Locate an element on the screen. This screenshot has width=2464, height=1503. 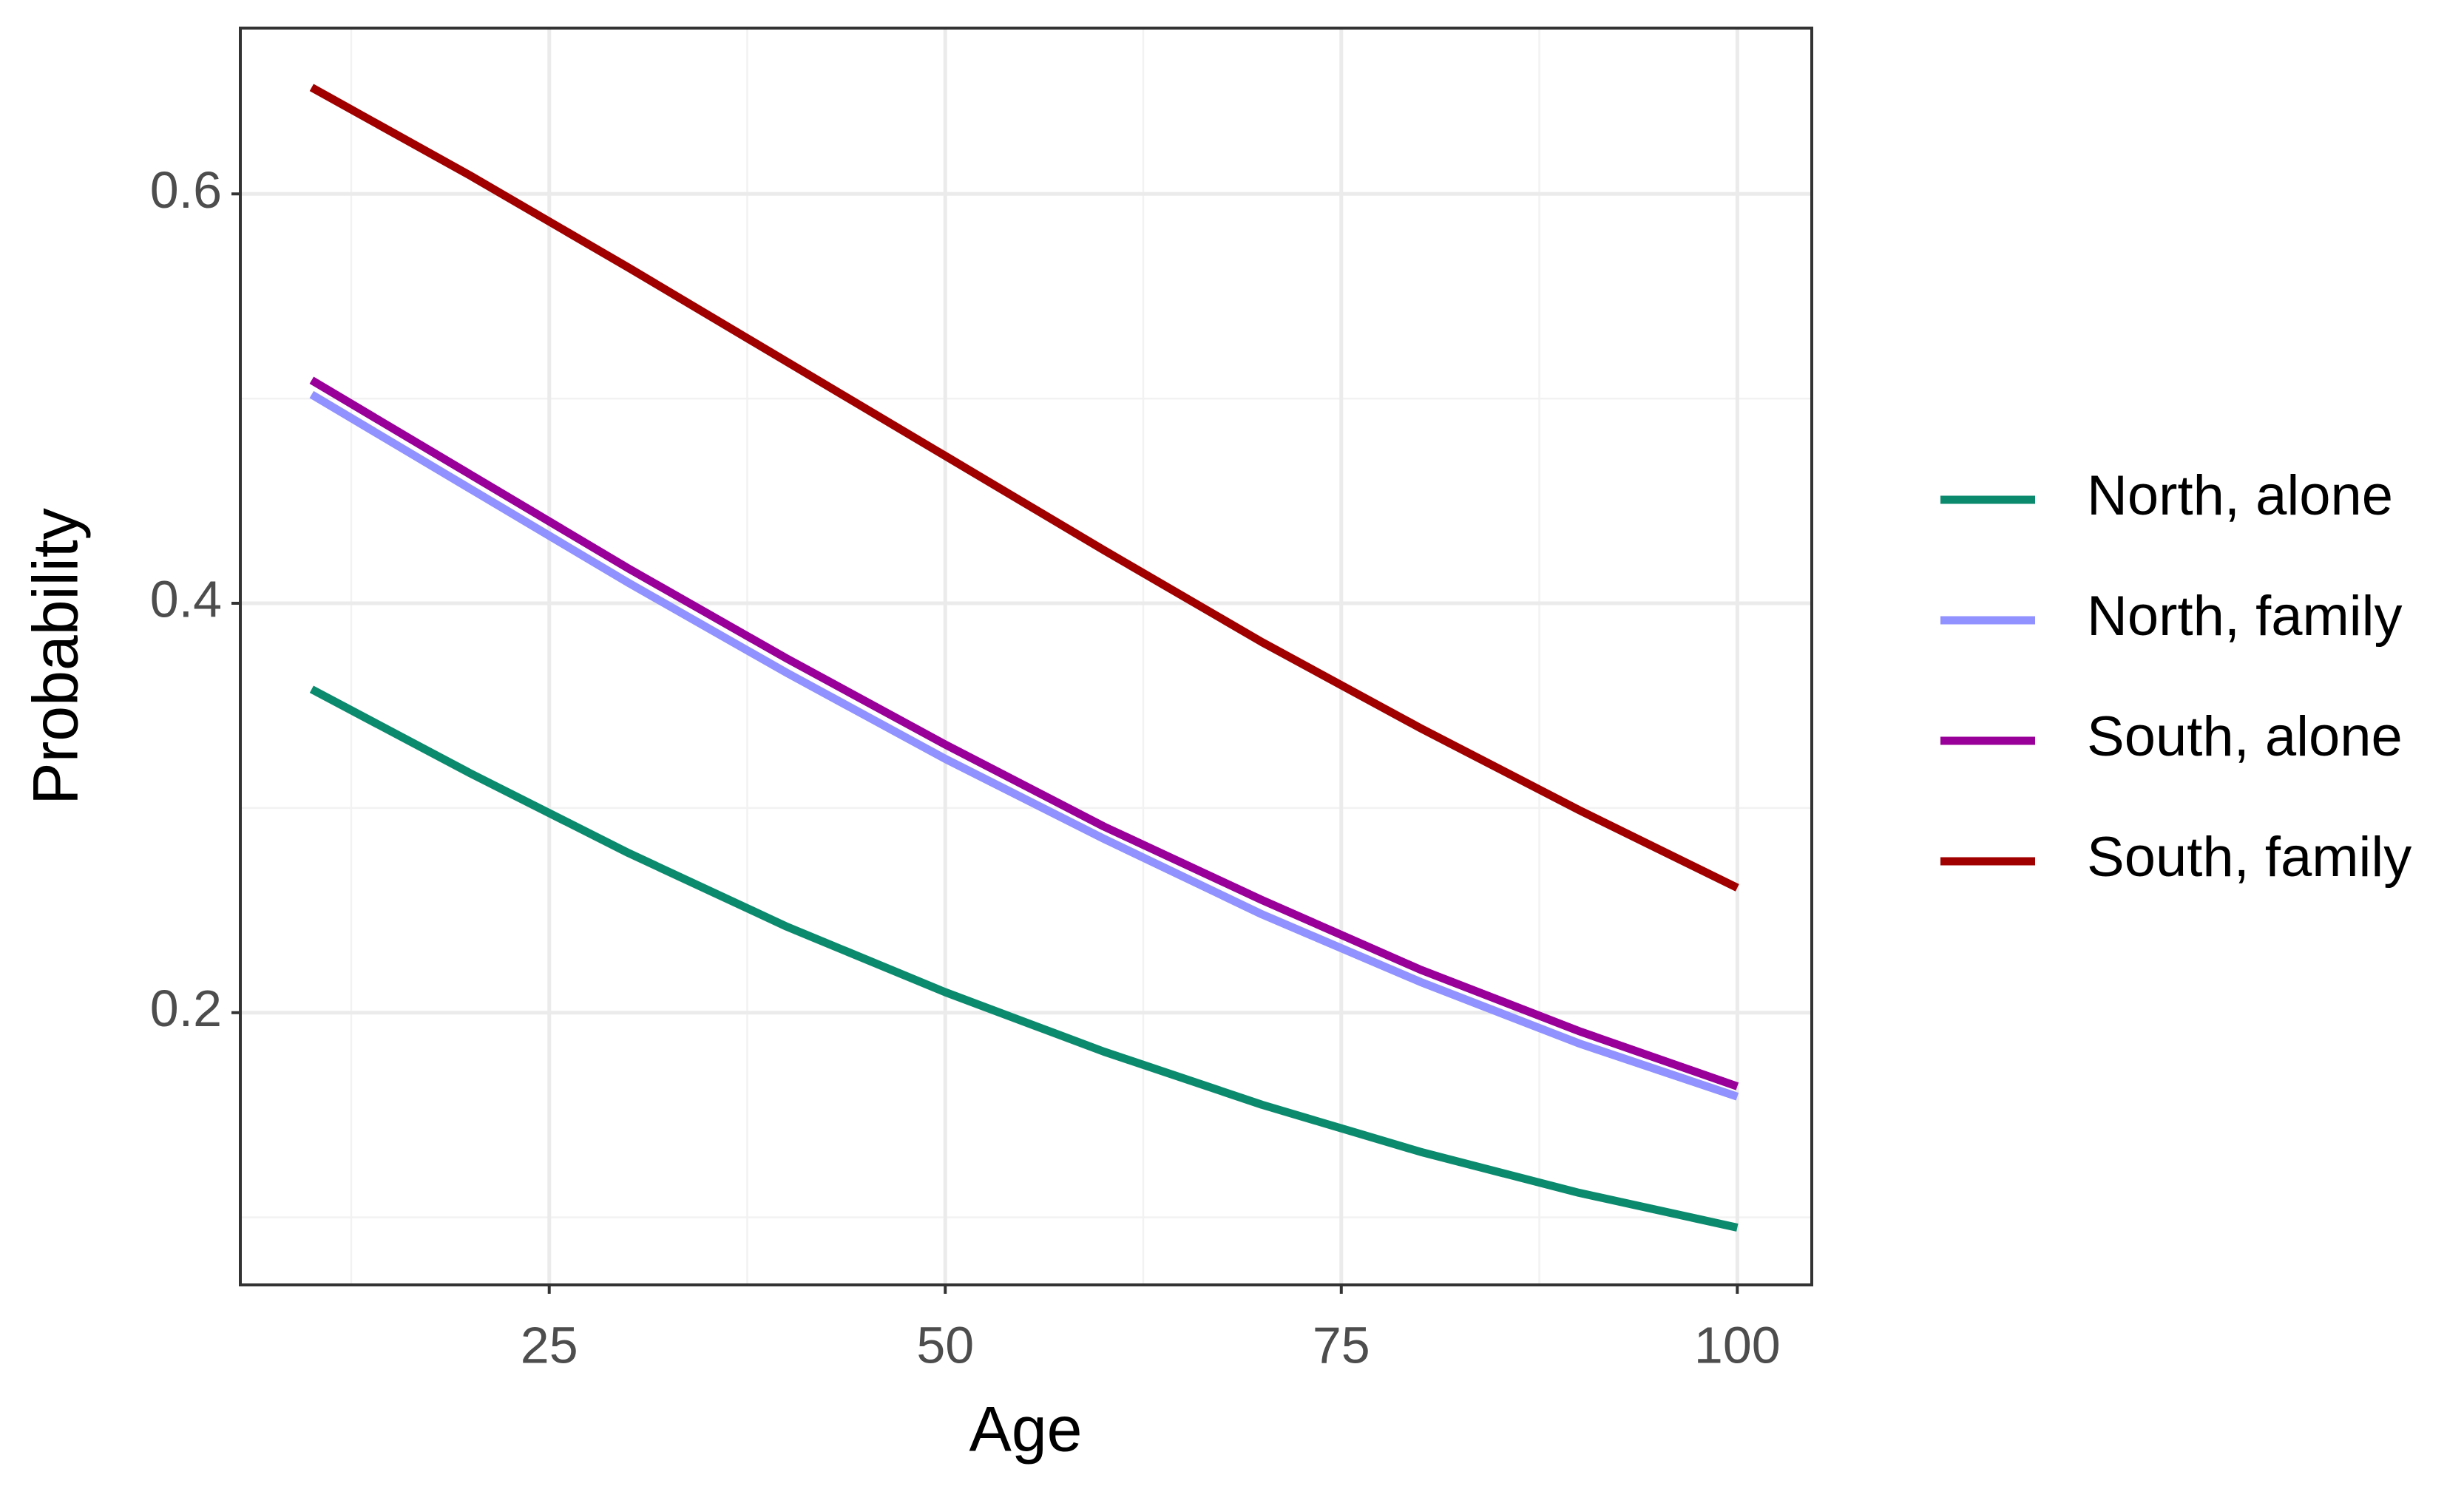
x-tick-label: 100 is located at coordinates (1737, 1345).